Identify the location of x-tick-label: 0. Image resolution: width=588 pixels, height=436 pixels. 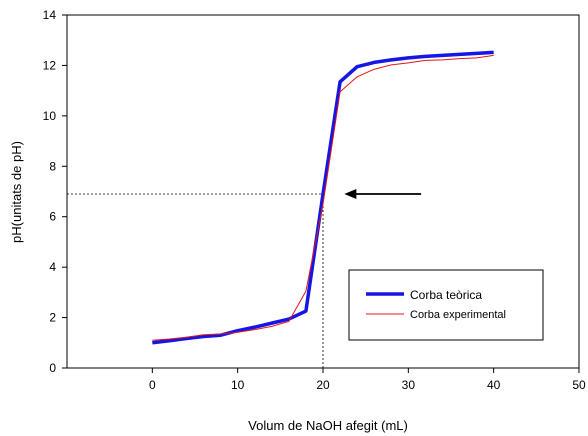
(152, 385).